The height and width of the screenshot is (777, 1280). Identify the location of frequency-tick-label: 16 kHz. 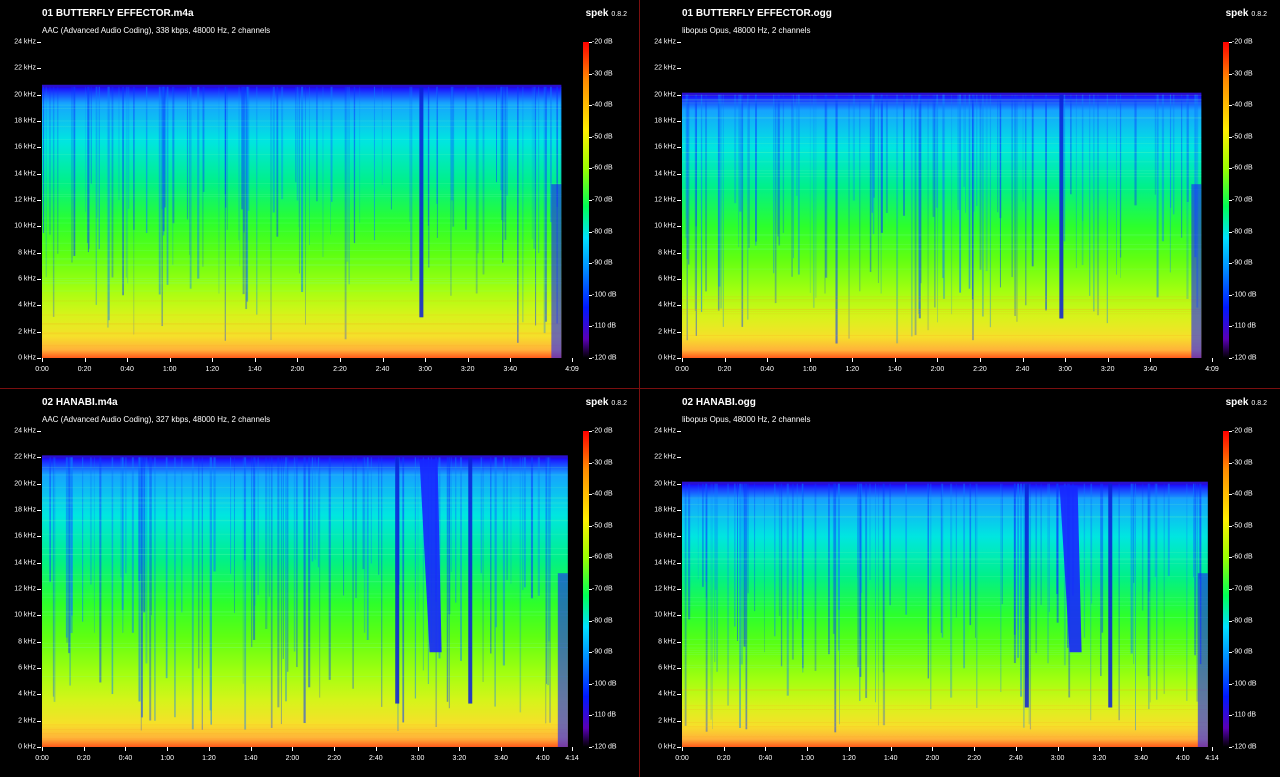
(25, 536).